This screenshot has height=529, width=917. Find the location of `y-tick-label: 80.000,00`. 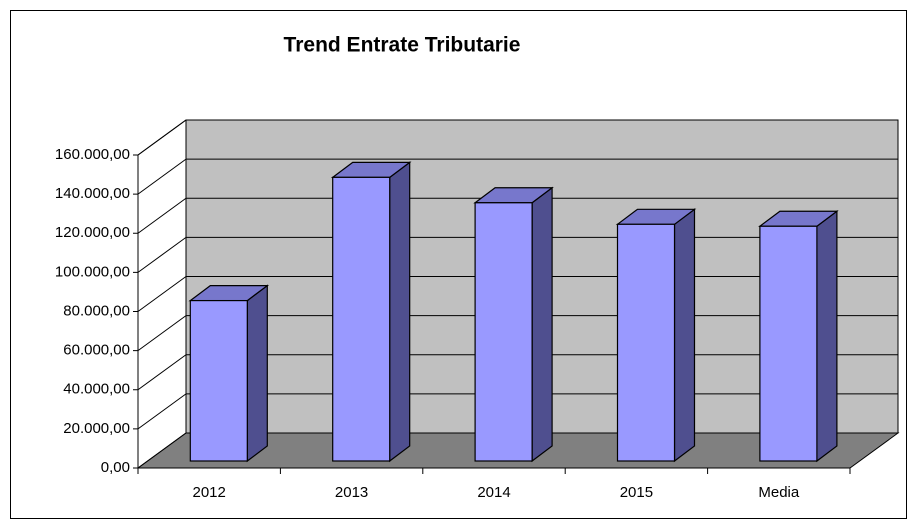

y-tick-label: 80.000,00 is located at coordinates (96, 310).